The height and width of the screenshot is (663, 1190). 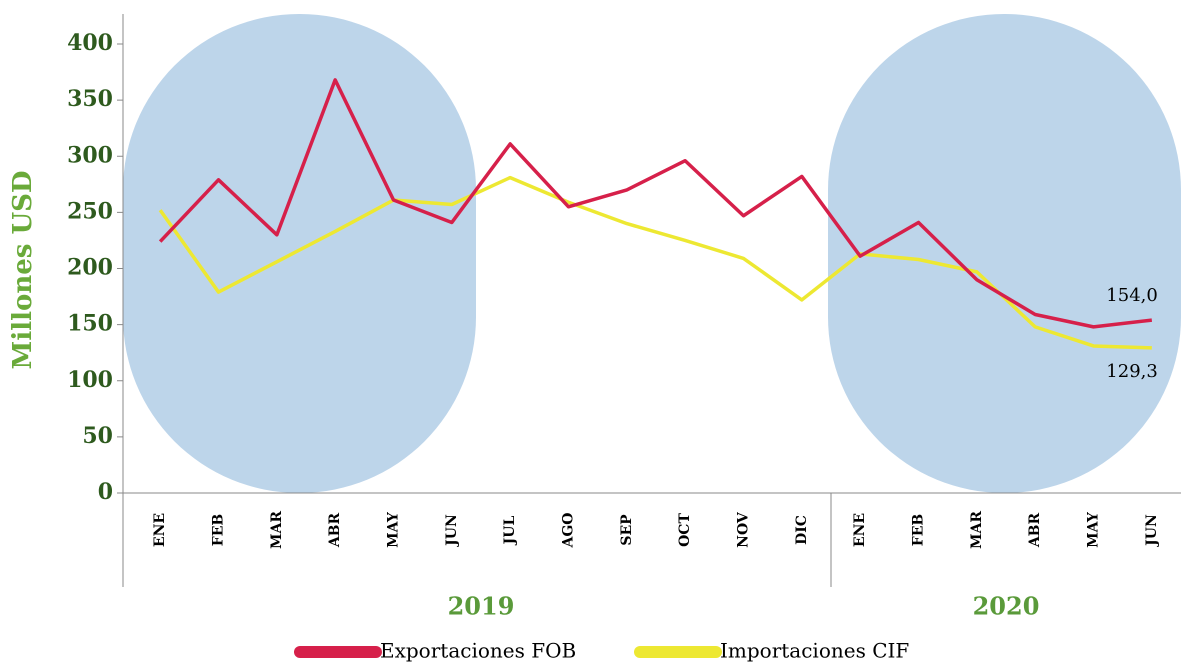 What do you see at coordinates (481, 606) in the screenshot?
I see `group-label: 2019` at bounding box center [481, 606].